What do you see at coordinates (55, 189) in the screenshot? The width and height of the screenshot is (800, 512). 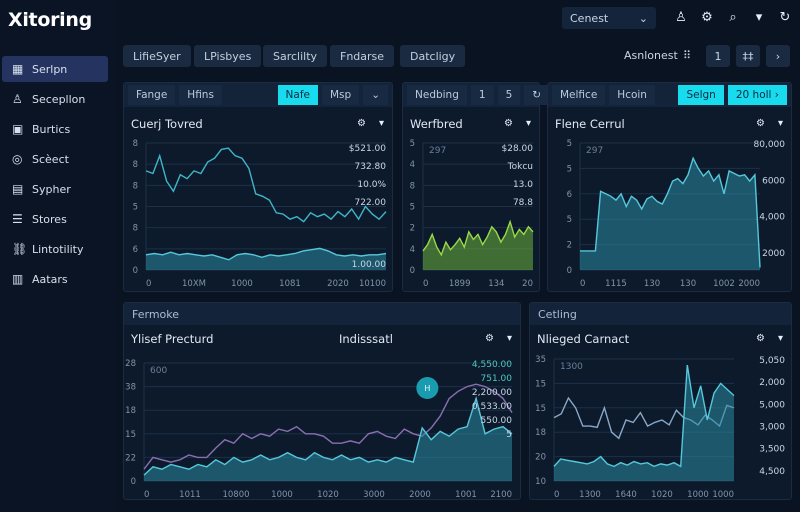 I see `sidebar-item-5: ▤ Sypher` at bounding box center [55, 189].